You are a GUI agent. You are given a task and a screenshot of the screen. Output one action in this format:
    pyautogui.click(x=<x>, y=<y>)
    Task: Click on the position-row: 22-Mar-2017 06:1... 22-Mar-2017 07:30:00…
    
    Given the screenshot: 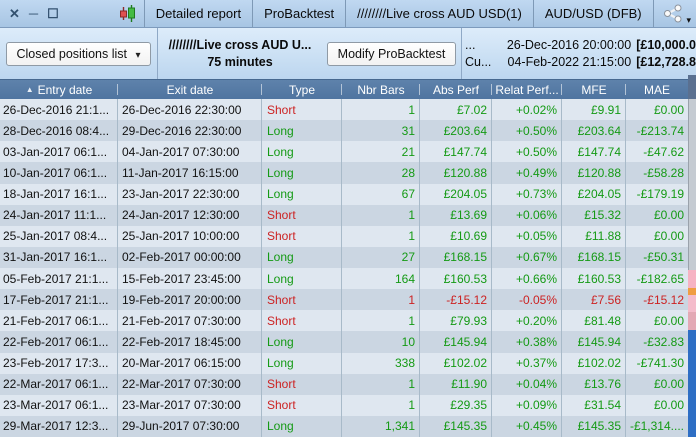 What is the action you would take?
    pyautogui.click(x=344, y=384)
    